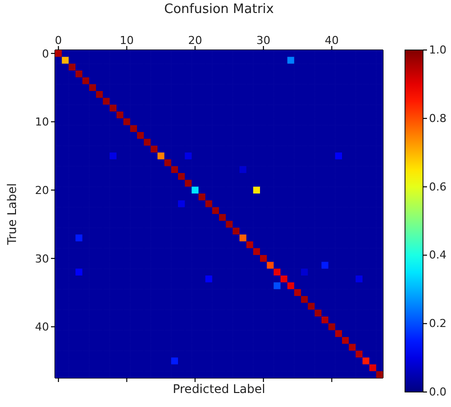 This screenshot has width=451, height=407. I want to click on color-bar-label: 0.0, so click(437, 392).